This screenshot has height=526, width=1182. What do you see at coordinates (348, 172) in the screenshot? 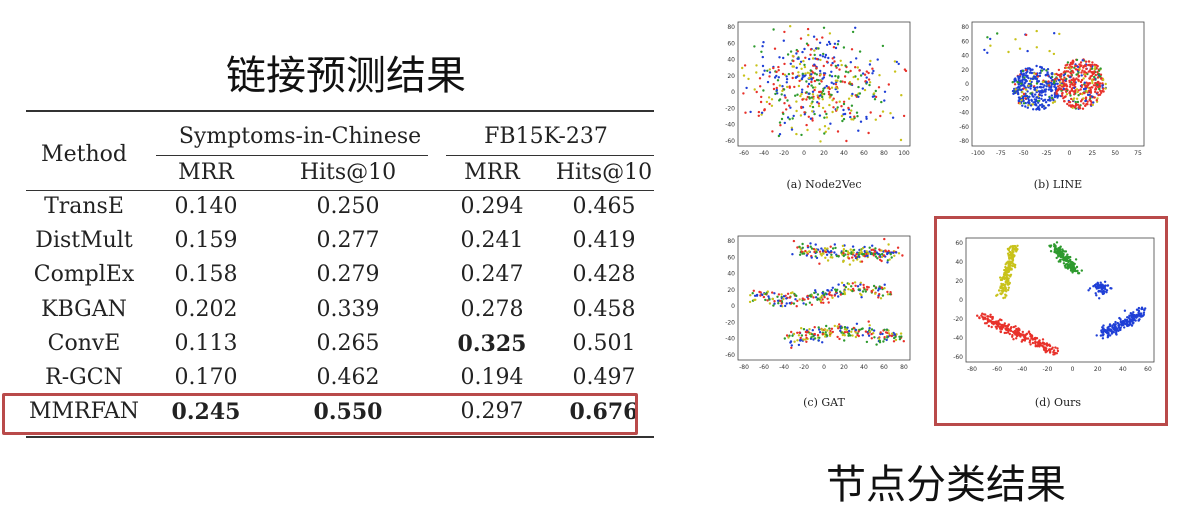
I see `metric-header: Hits@10` at bounding box center [348, 172].